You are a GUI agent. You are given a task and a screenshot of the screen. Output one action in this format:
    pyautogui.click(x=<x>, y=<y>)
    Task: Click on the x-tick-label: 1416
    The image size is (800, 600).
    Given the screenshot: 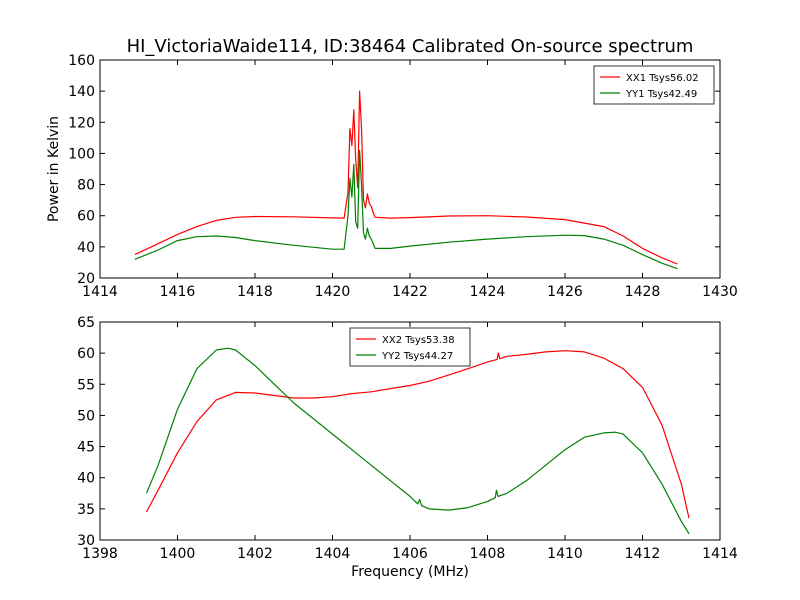 What is the action you would take?
    pyautogui.click(x=178, y=292)
    